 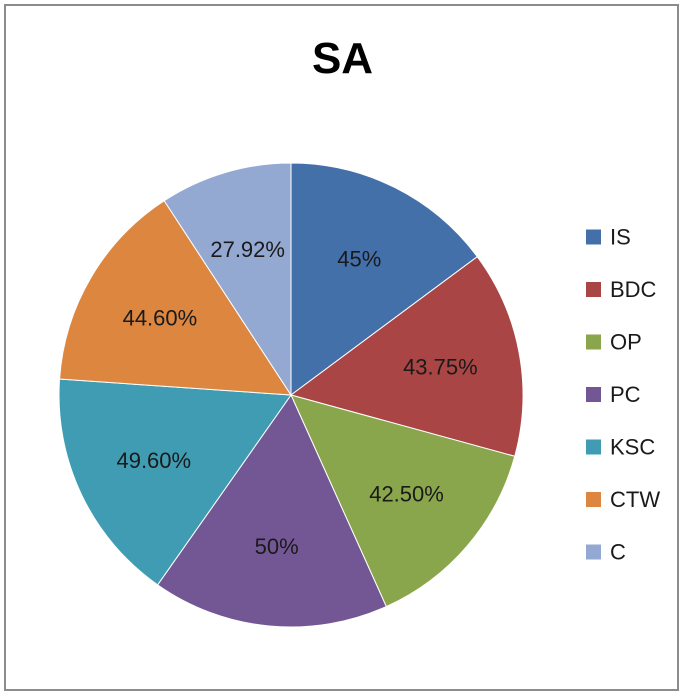 What do you see at coordinates (635, 499) in the screenshot?
I see `legend-label-ctw: CTW` at bounding box center [635, 499].